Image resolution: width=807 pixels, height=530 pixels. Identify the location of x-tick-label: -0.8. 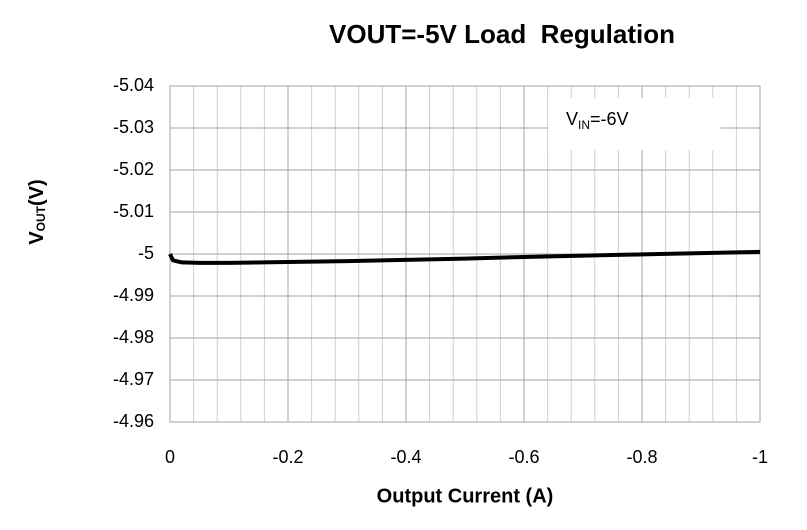
(641, 457).